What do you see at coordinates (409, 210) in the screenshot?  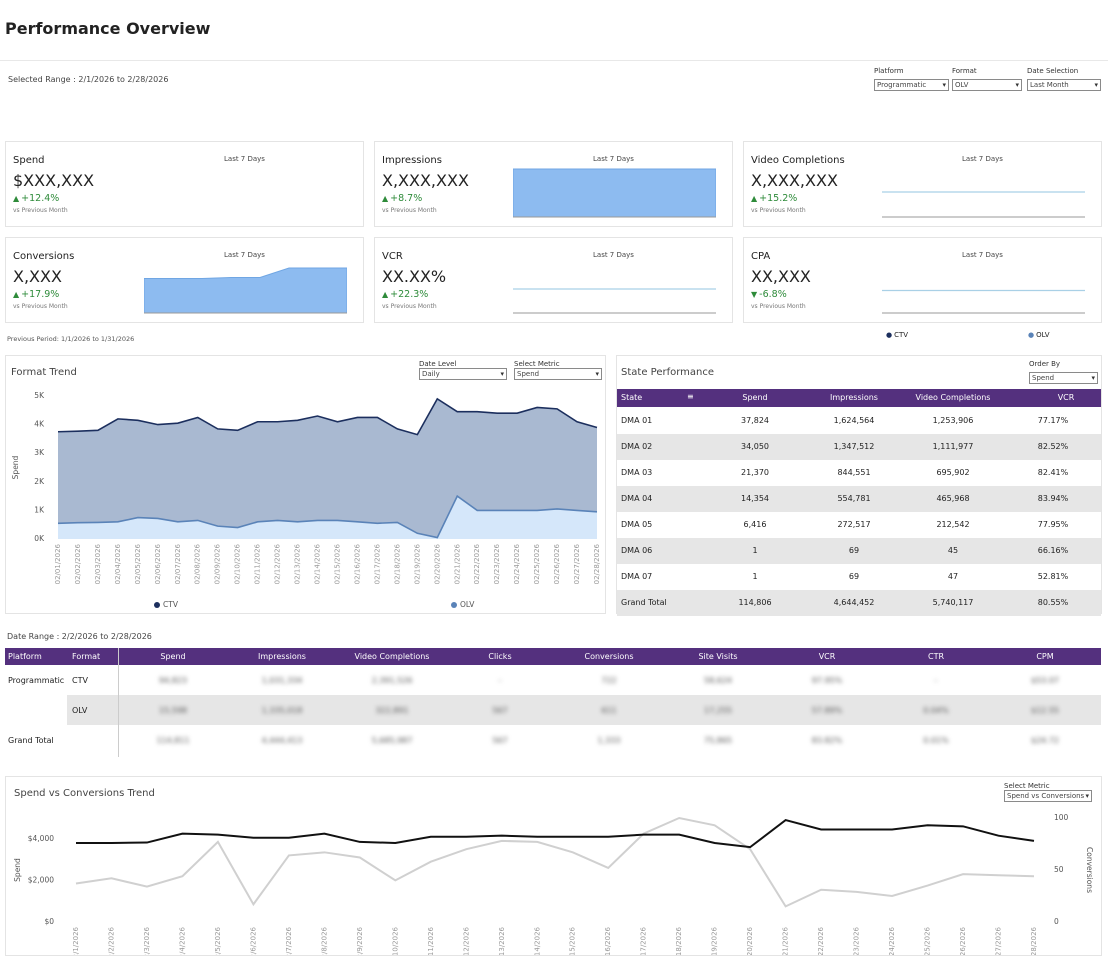 I see `kpi-note: vs Previous Month` at bounding box center [409, 210].